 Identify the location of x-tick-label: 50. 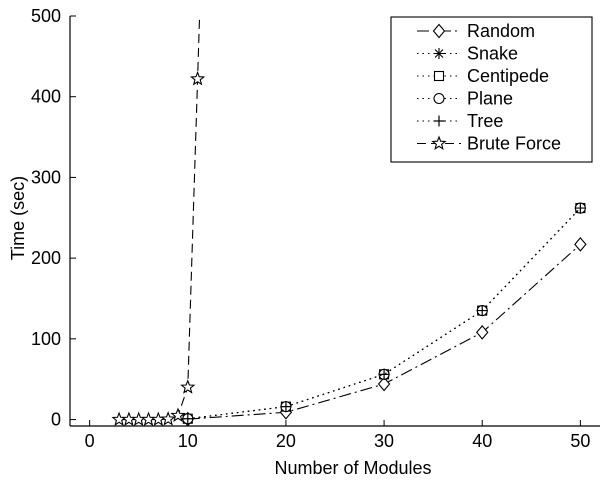
(580, 441).